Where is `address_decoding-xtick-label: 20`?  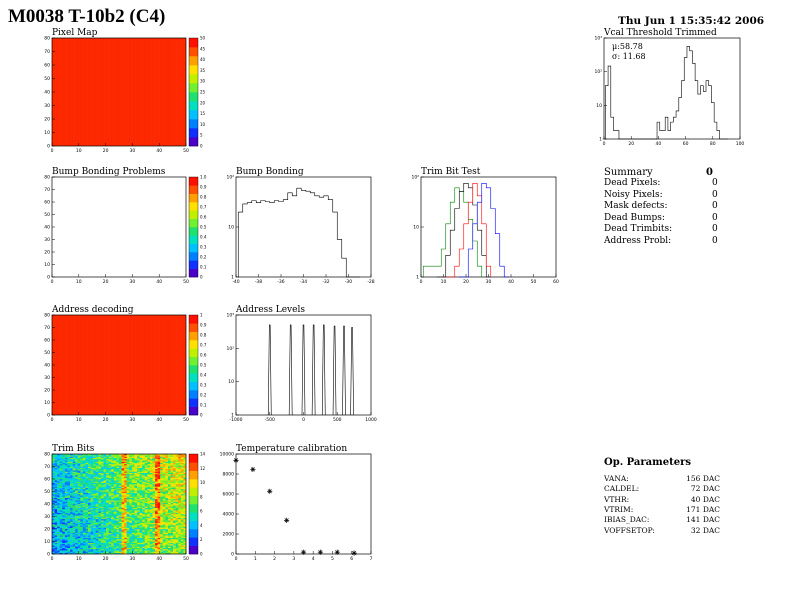
address_decoding-xtick-label: 20 is located at coordinates (106, 420).